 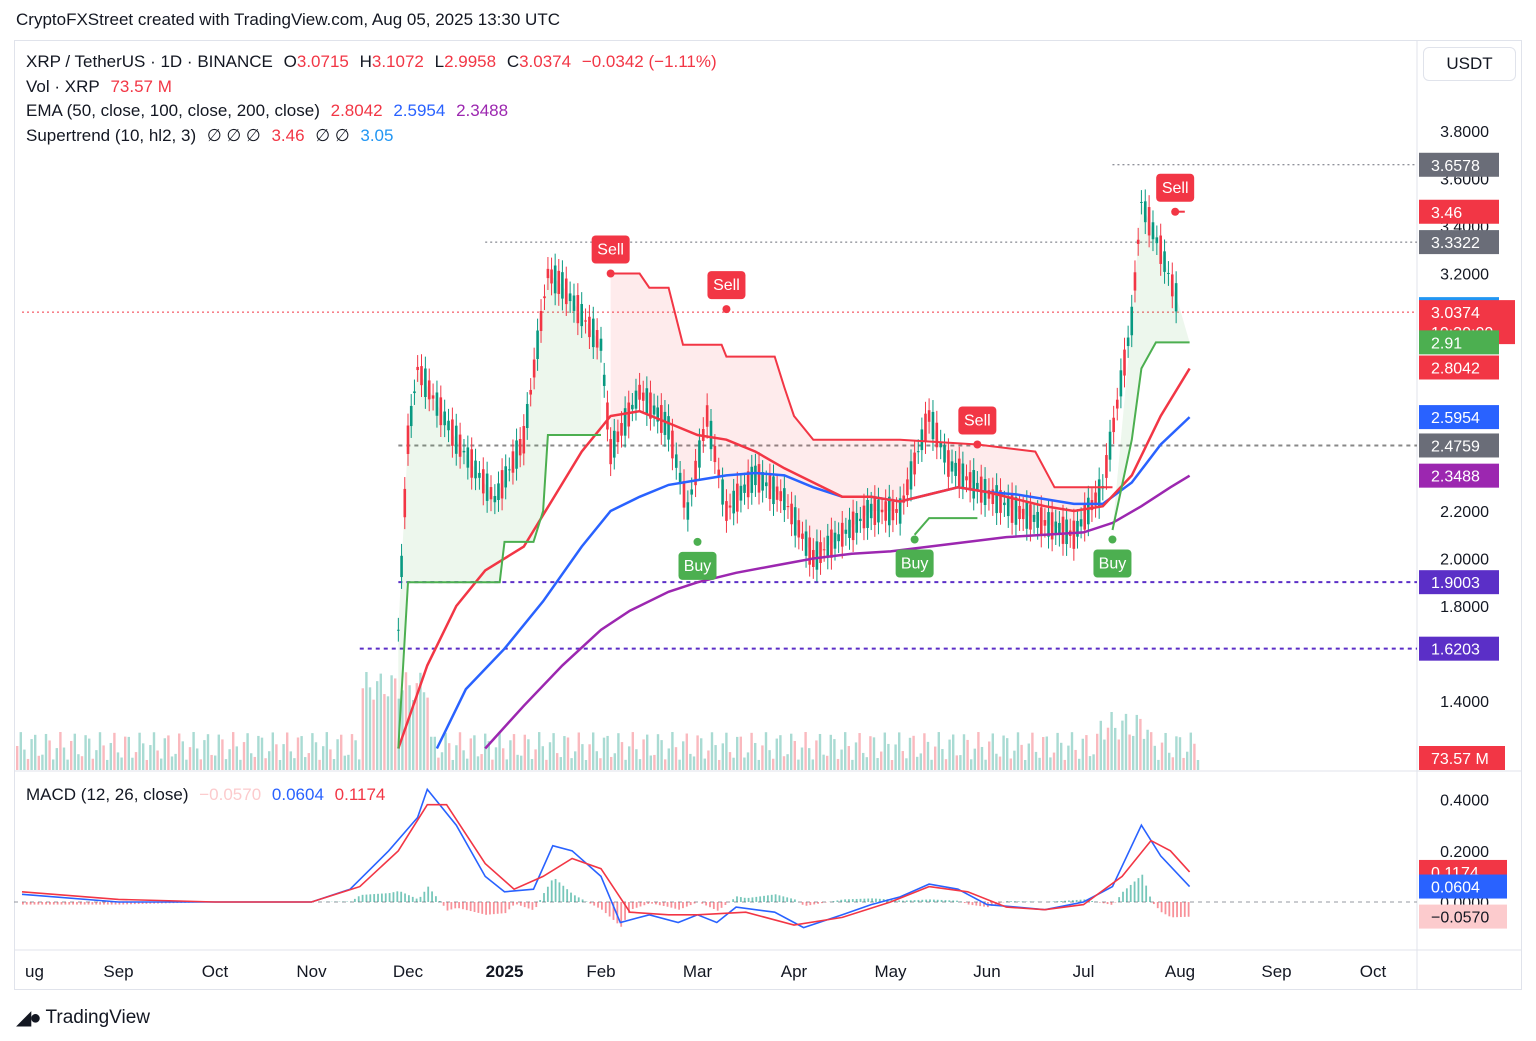 I want to click on legend-volume-label: Vol · XRP, so click(x=63, y=86).